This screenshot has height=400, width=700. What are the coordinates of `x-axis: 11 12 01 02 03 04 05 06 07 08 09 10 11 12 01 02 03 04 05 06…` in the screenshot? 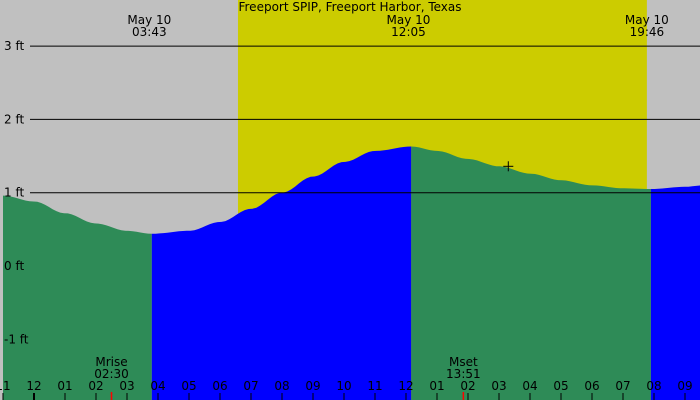 It's located at (346, 389).